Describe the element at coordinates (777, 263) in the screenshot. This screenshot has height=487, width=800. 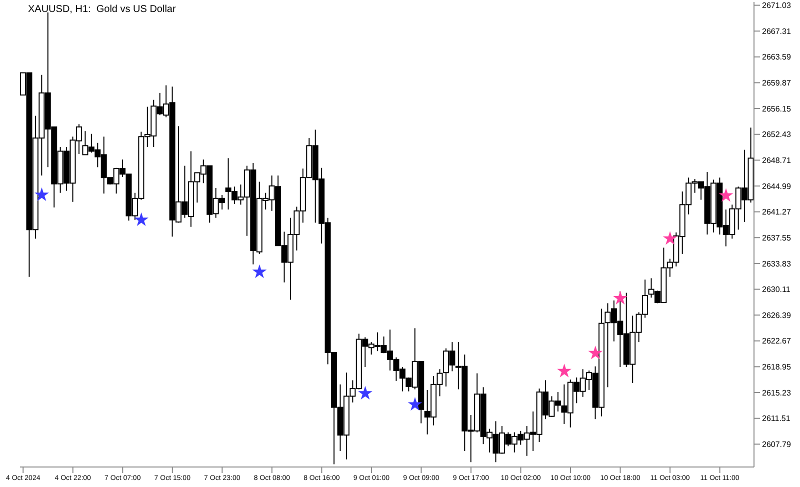
I see `y-tick-label: 2633.83` at that location.